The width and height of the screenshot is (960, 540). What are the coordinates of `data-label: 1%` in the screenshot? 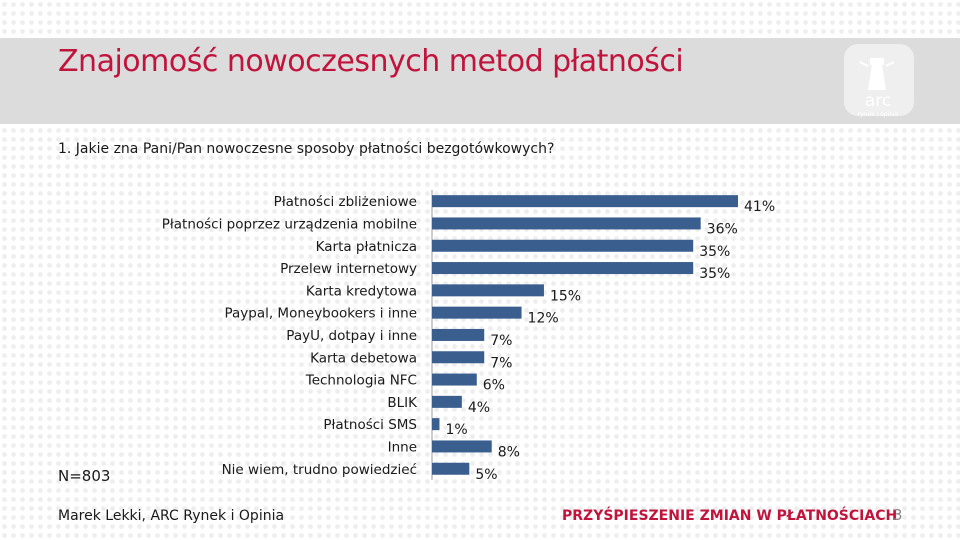 It's located at (456, 430).